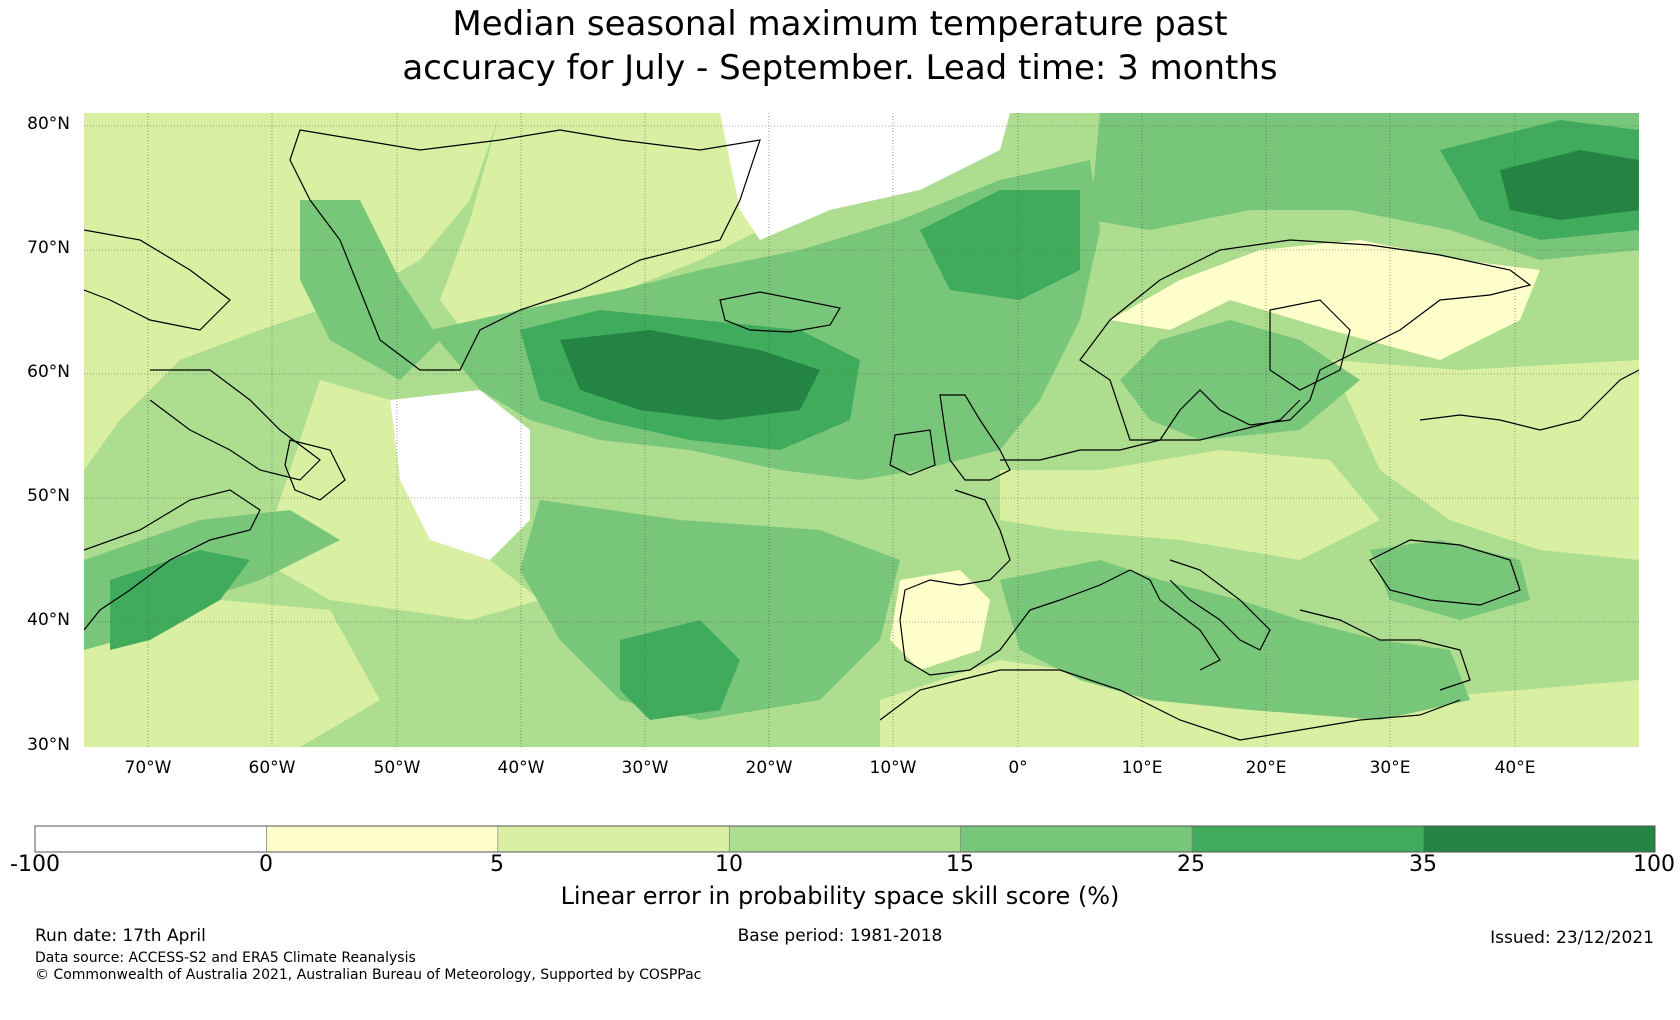 The image size is (1680, 1020). Describe the element at coordinates (710, 610) in the screenshot. I see `region-central-atlantic-medium` at that location.